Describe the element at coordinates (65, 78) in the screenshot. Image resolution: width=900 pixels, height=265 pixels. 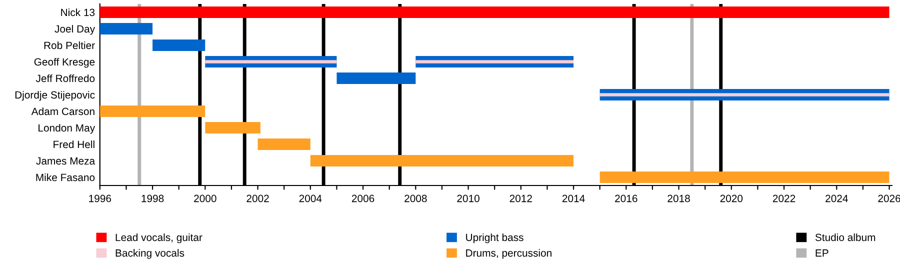
I see `y-tick-label: Jeff Roffredo` at that location.